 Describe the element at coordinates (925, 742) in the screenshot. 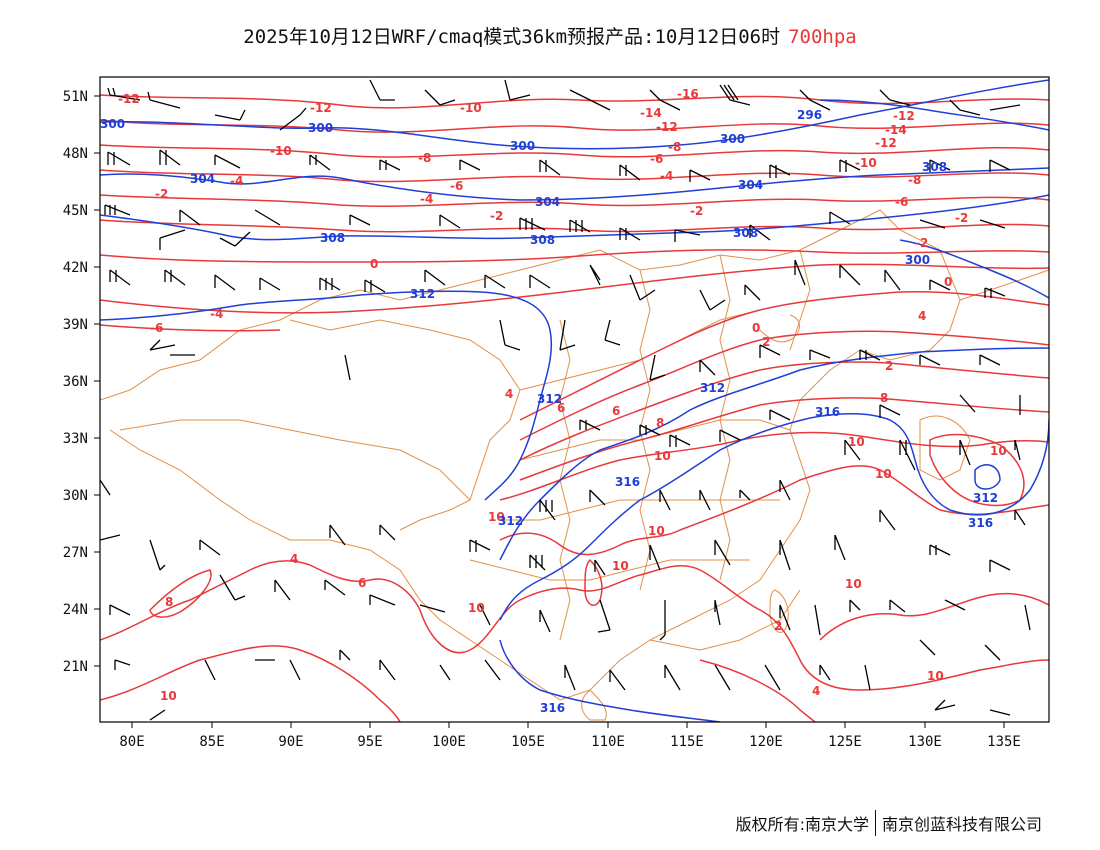

I see `lon-label-130e: 130E` at that location.